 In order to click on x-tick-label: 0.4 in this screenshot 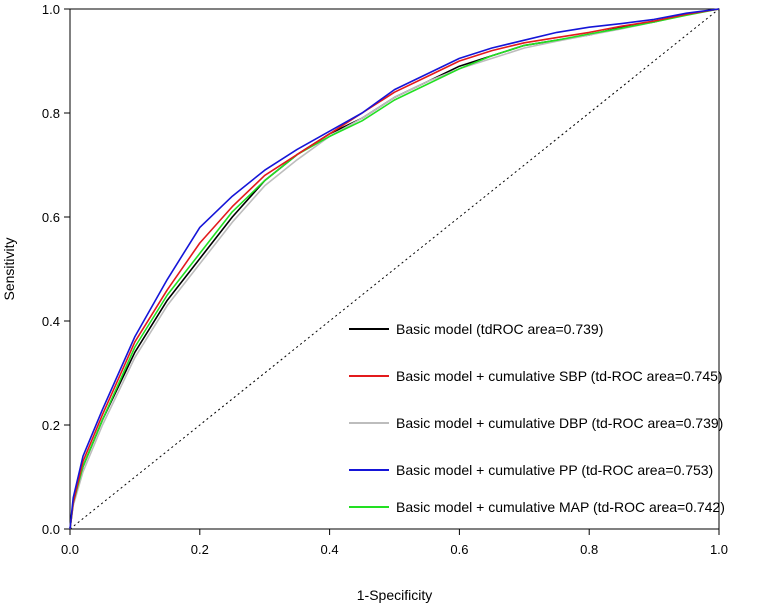, I will do `click(330, 549)`.